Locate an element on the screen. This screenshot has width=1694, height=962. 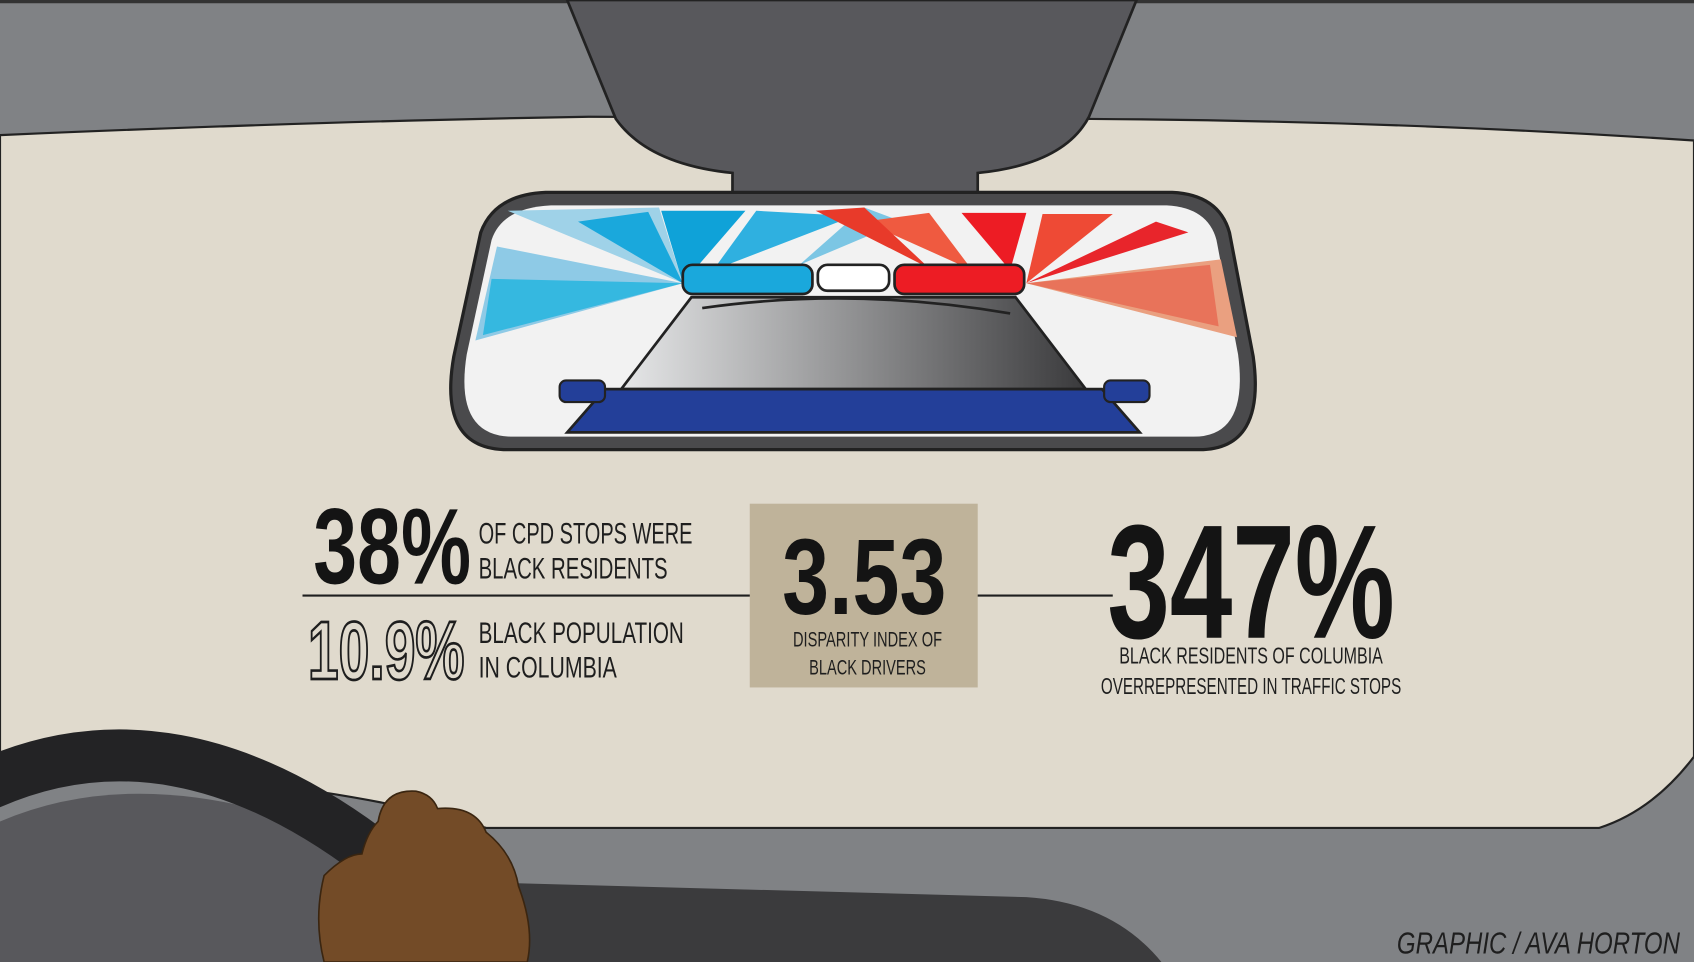
overrep-label: OVERREPRESENTED IN TRAFFIC STOPS is located at coordinates (1251, 686).